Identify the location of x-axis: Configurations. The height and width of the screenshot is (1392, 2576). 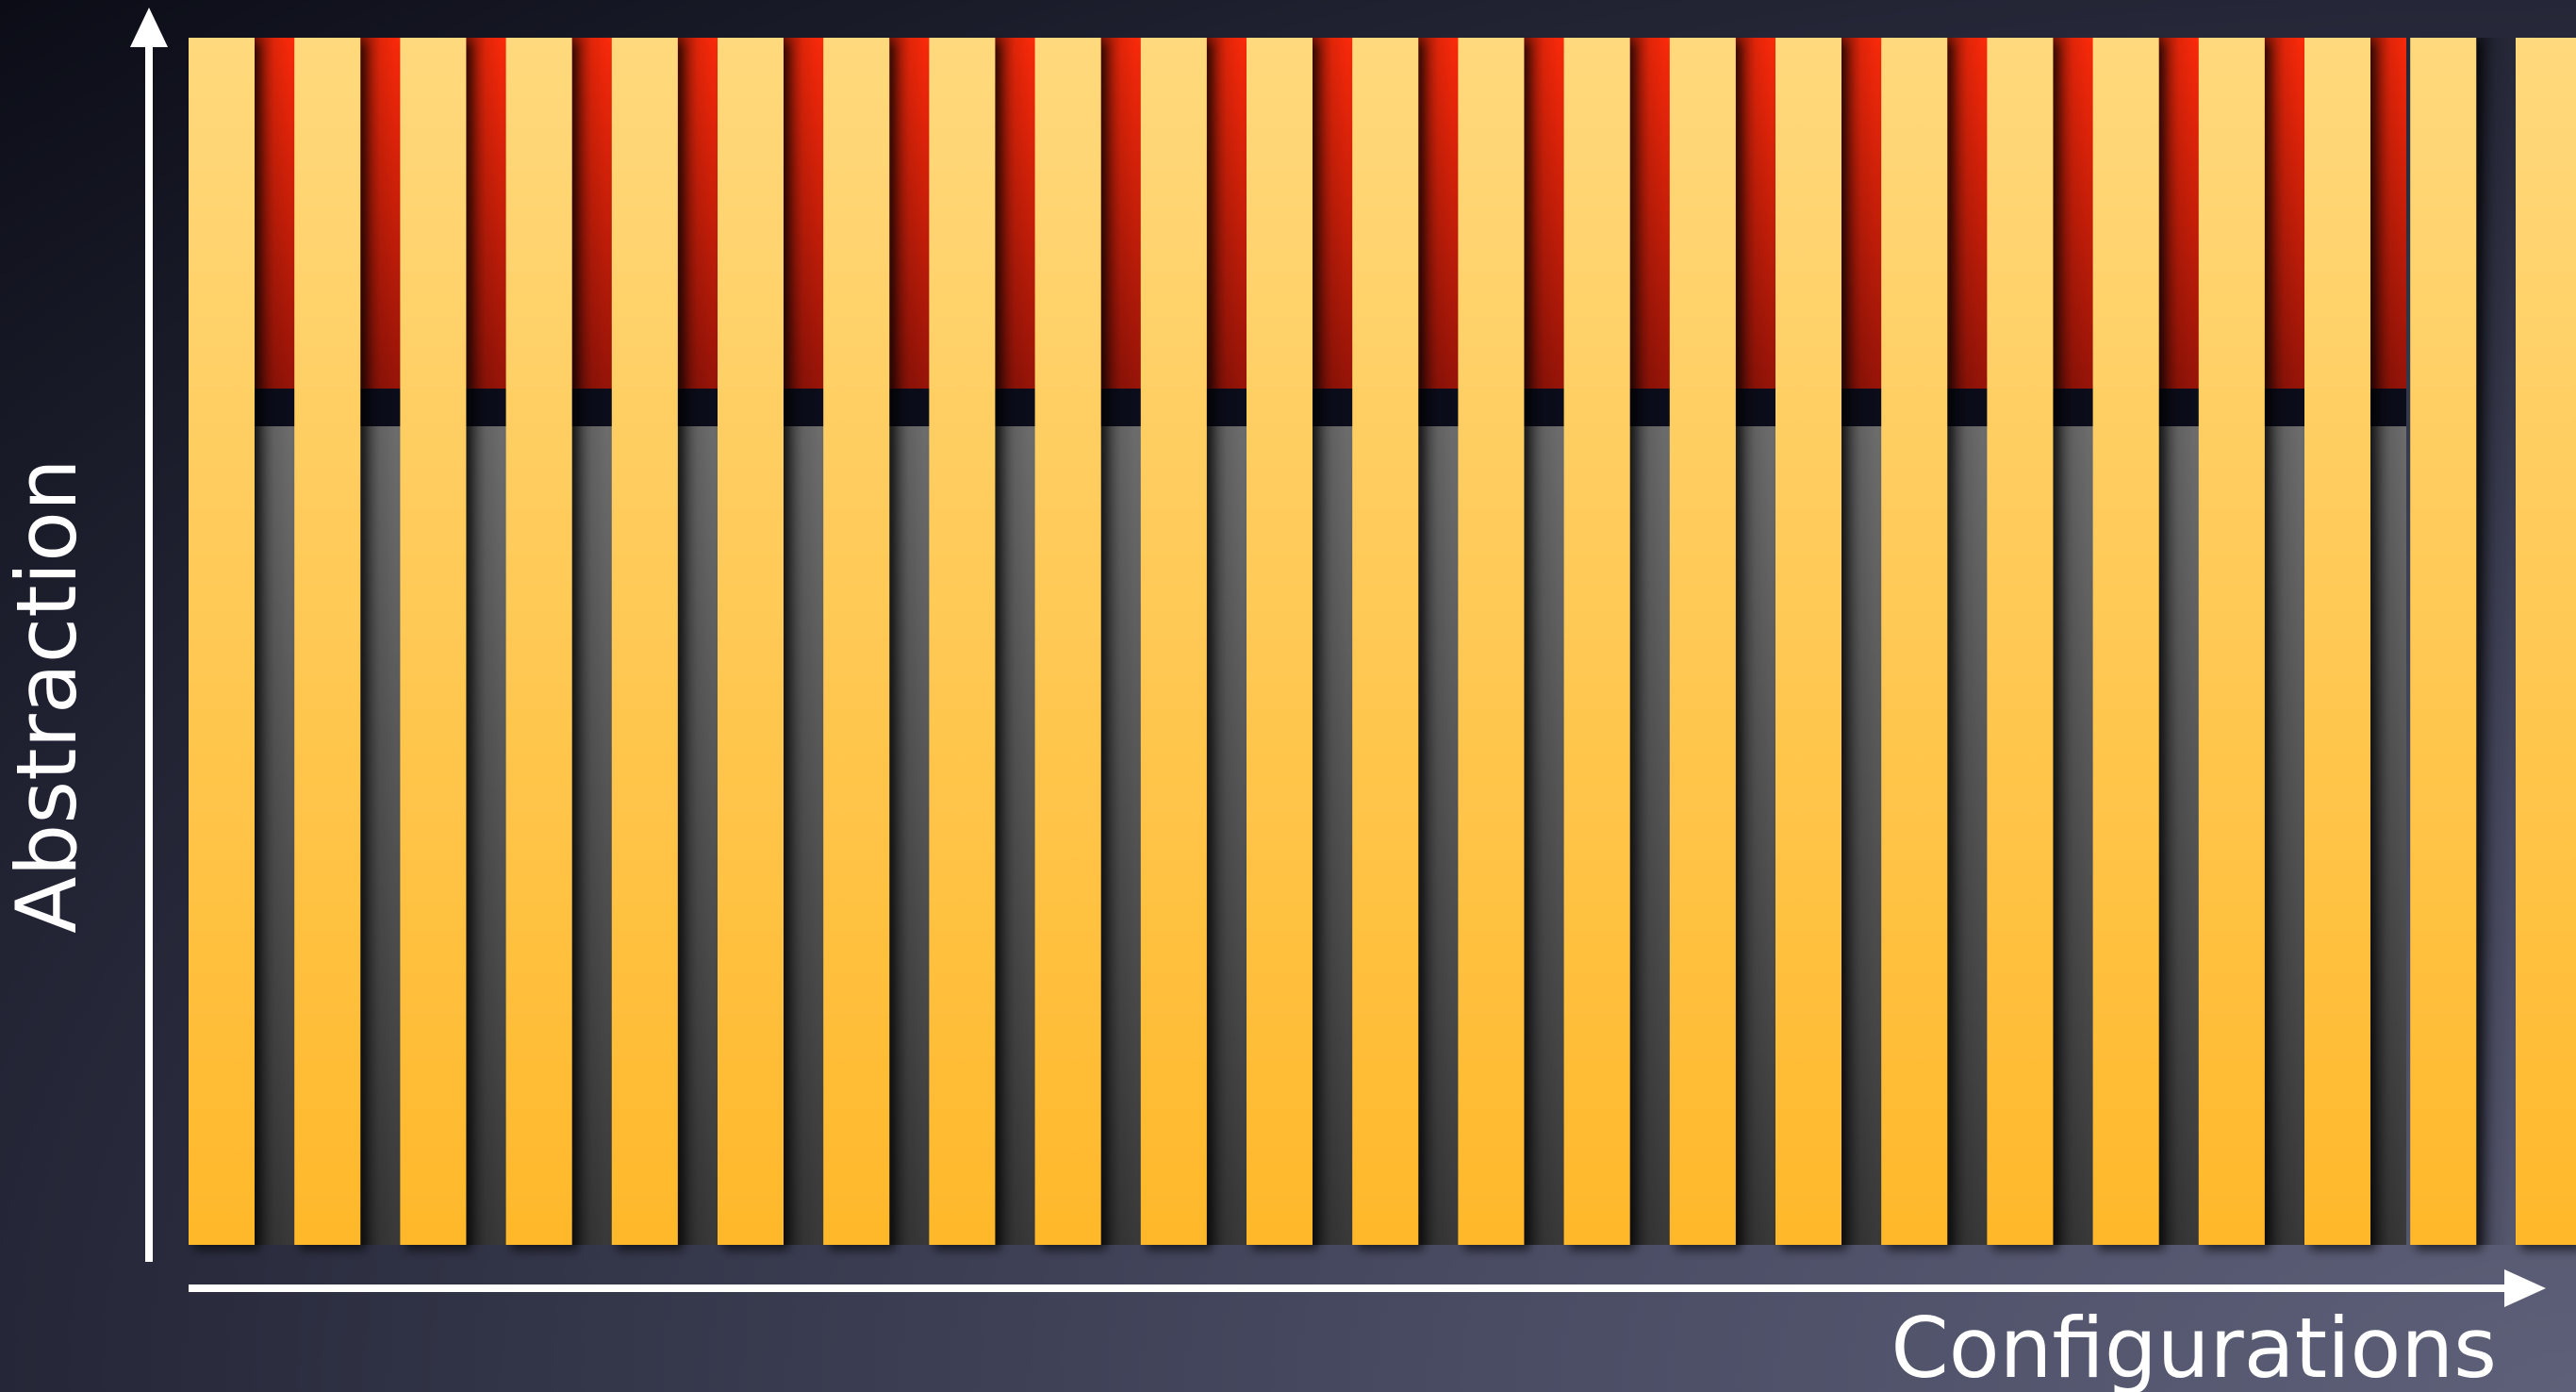
(1367, 1330).